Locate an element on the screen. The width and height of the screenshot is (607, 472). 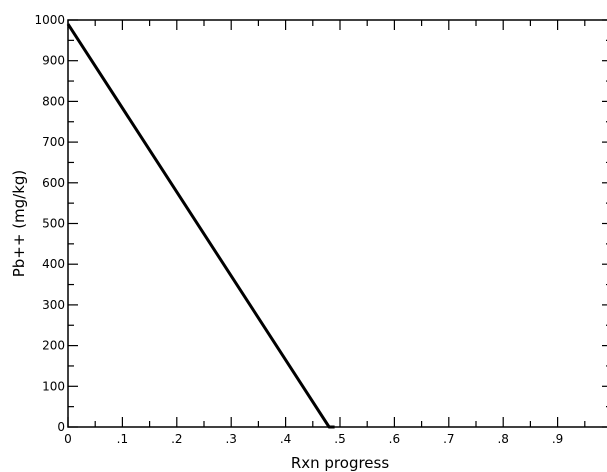
x-tick-label: .8 is located at coordinates (502, 439).